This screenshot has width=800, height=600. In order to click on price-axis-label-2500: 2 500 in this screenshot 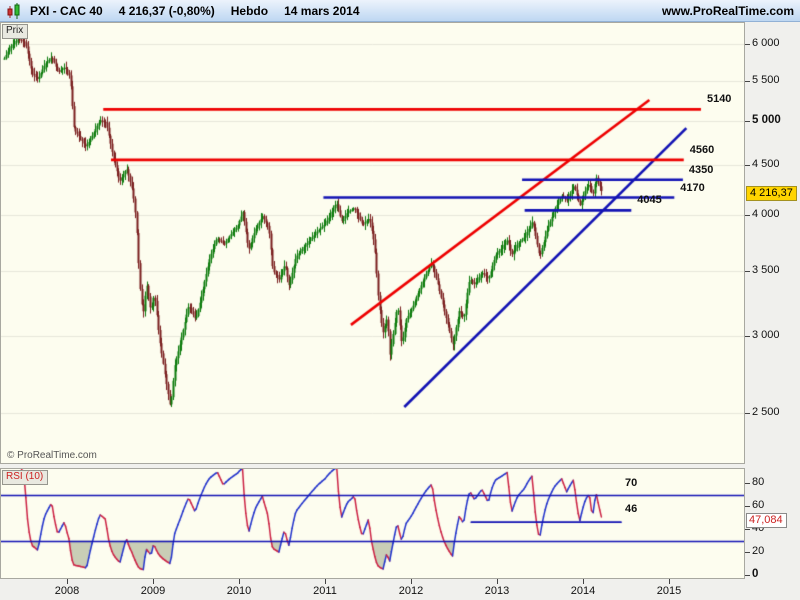, I will do `click(766, 412)`.